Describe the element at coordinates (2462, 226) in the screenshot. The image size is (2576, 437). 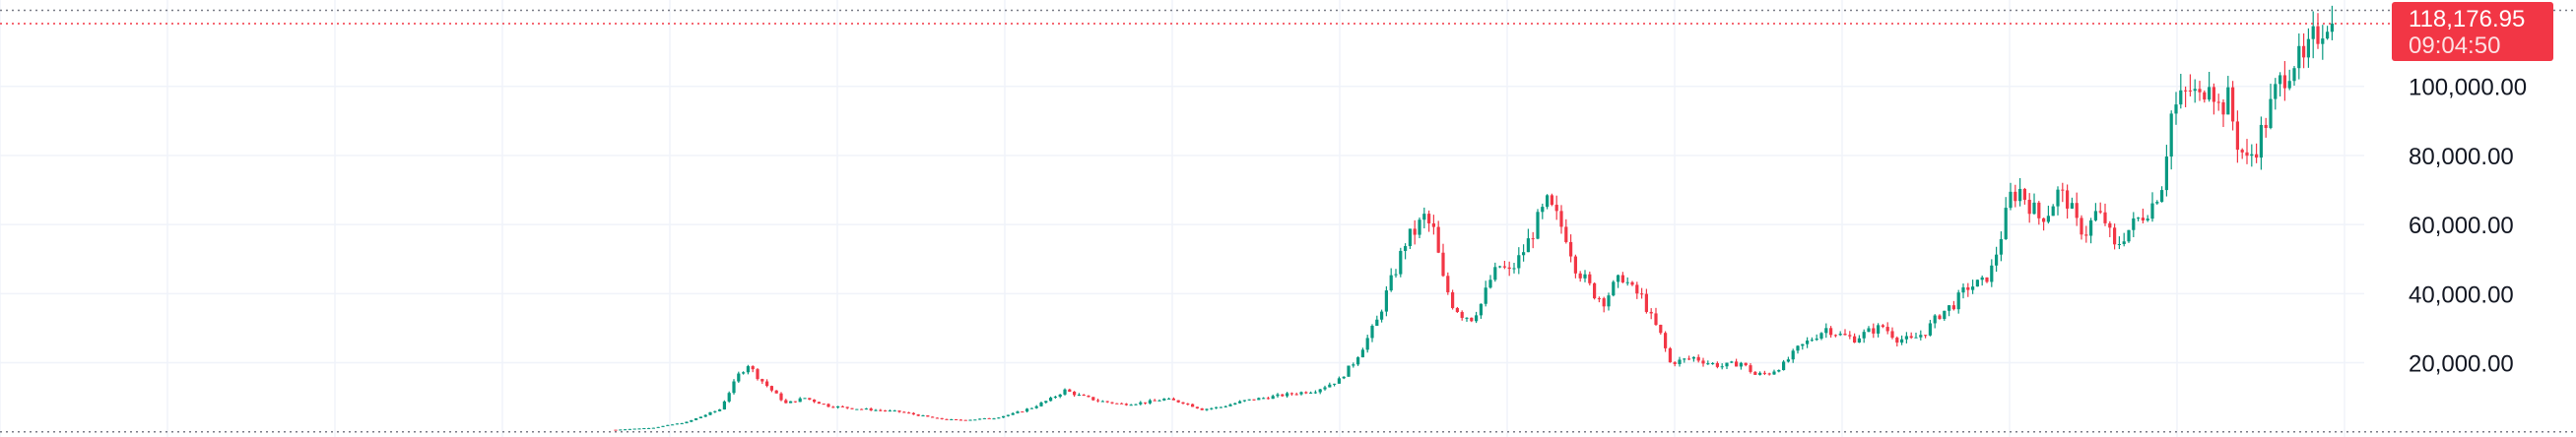
I see `price-axis-tick-label: 60,000.00` at that location.